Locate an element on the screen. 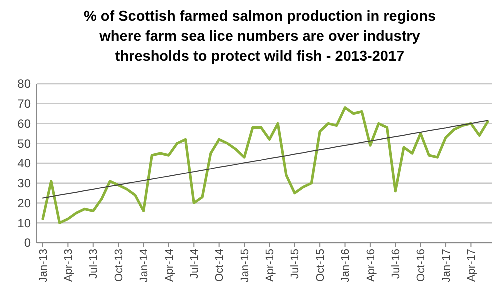 This screenshot has height=298, width=500. x-tick-label: Jan-17 is located at coordinates (446, 266).